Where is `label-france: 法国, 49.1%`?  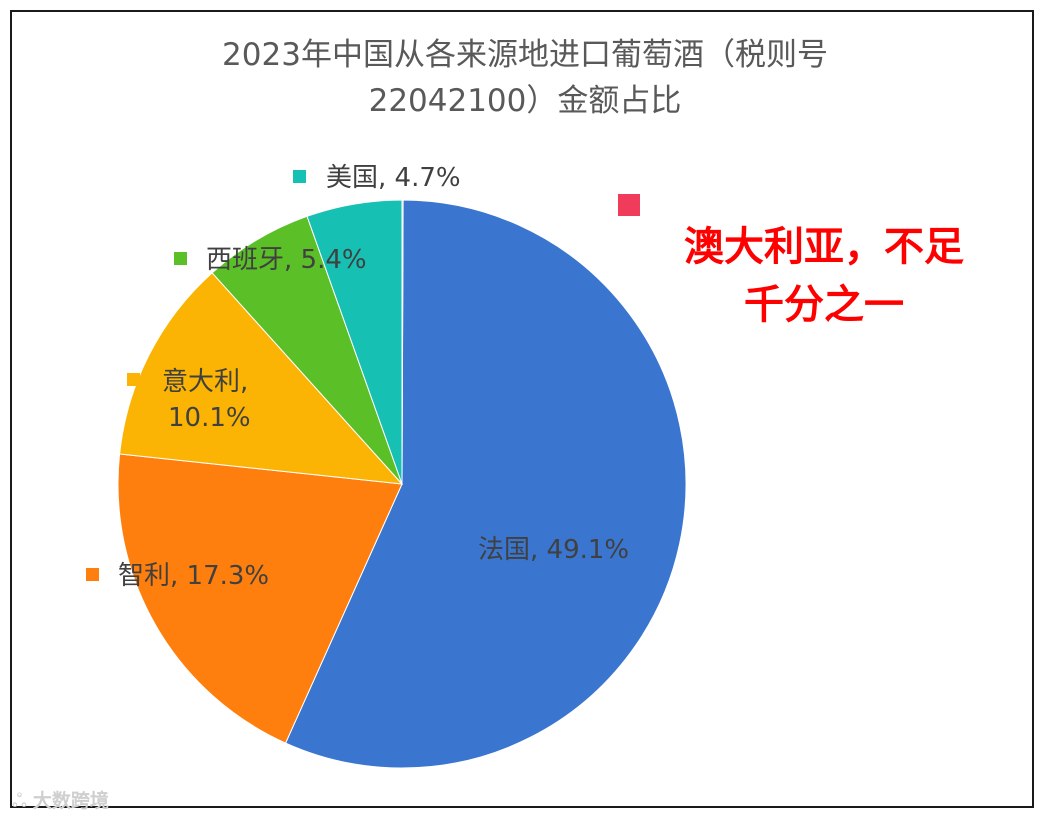 label-france: 法国, 49.1% is located at coordinates (554, 550).